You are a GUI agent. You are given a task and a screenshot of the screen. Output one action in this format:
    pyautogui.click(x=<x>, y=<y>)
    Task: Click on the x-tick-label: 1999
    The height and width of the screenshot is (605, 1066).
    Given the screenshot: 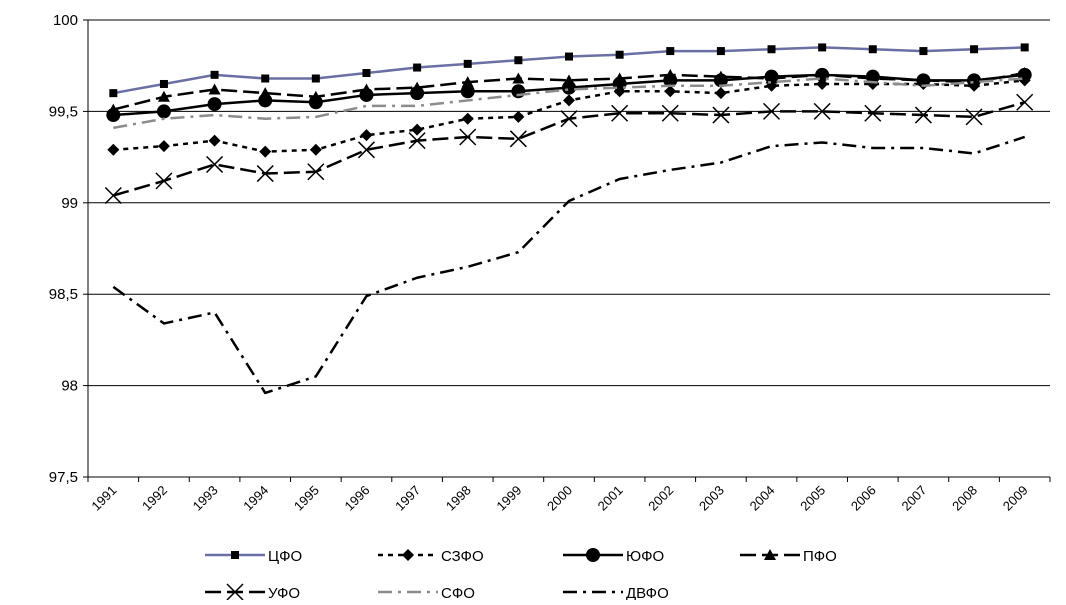 What is the action you would take?
    pyautogui.click(x=508, y=498)
    